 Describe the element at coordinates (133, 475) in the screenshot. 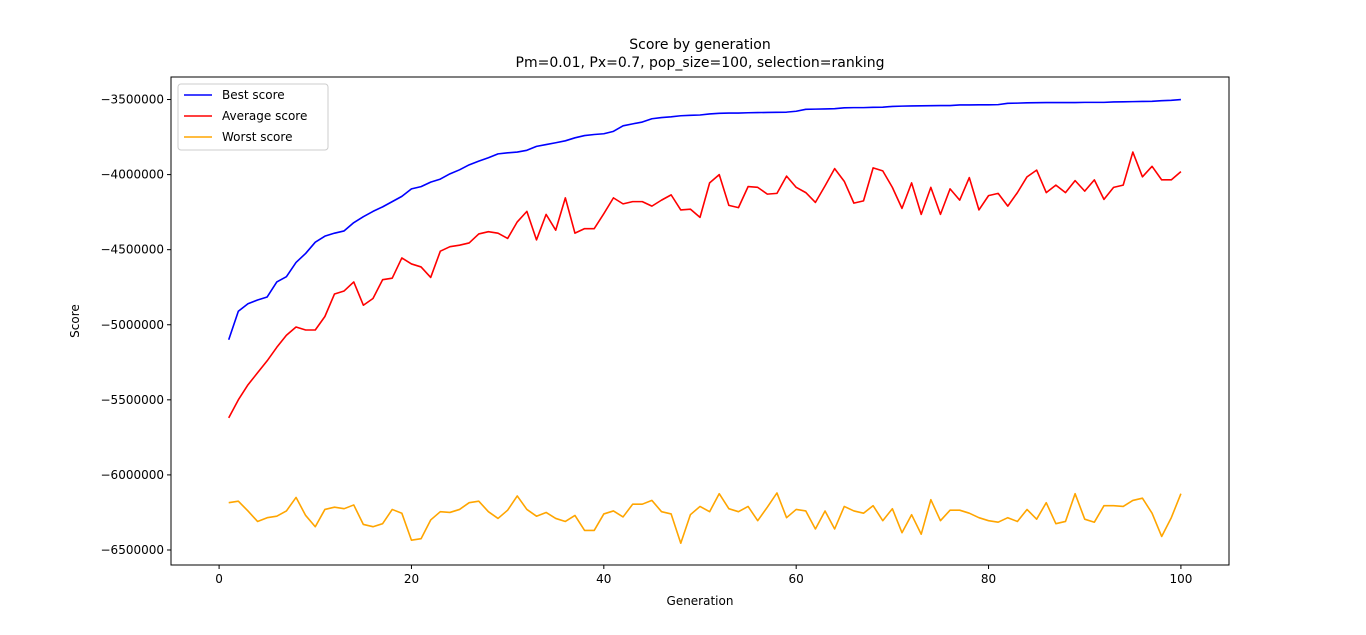

I see `y-tick-label: −6000000` at that location.